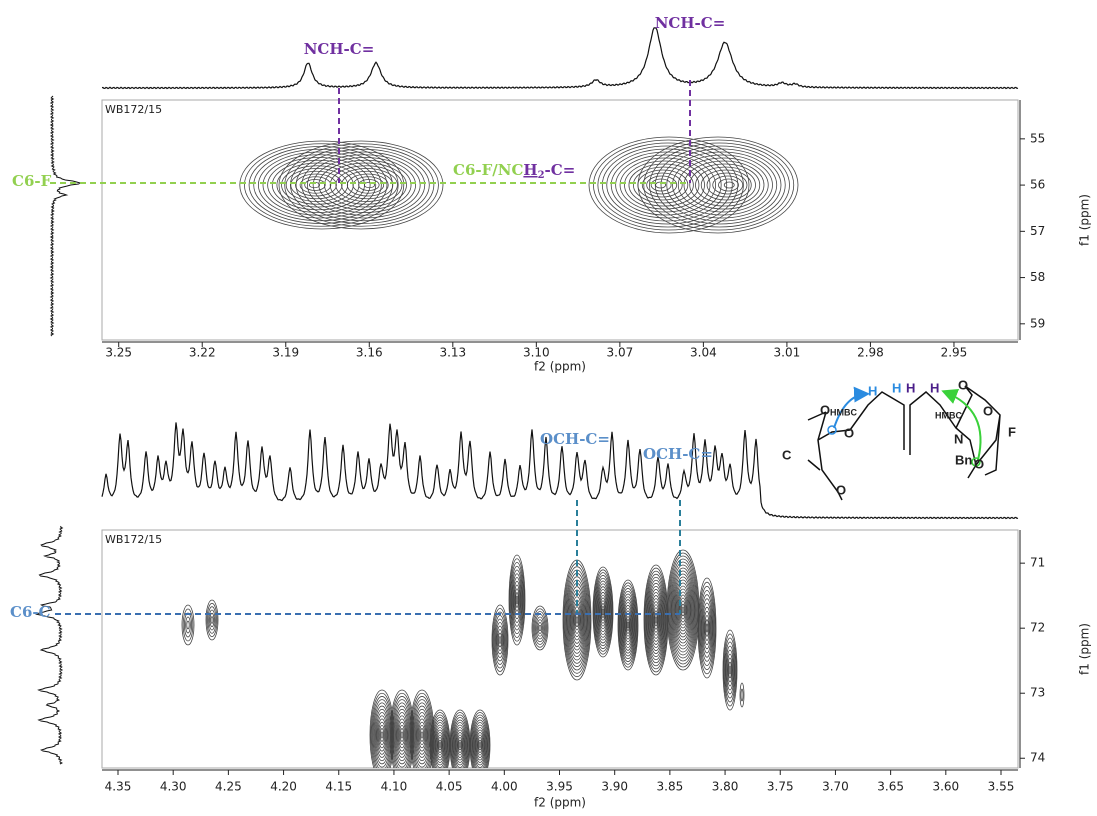  I want to click on marker-circle, so click(832, 430).